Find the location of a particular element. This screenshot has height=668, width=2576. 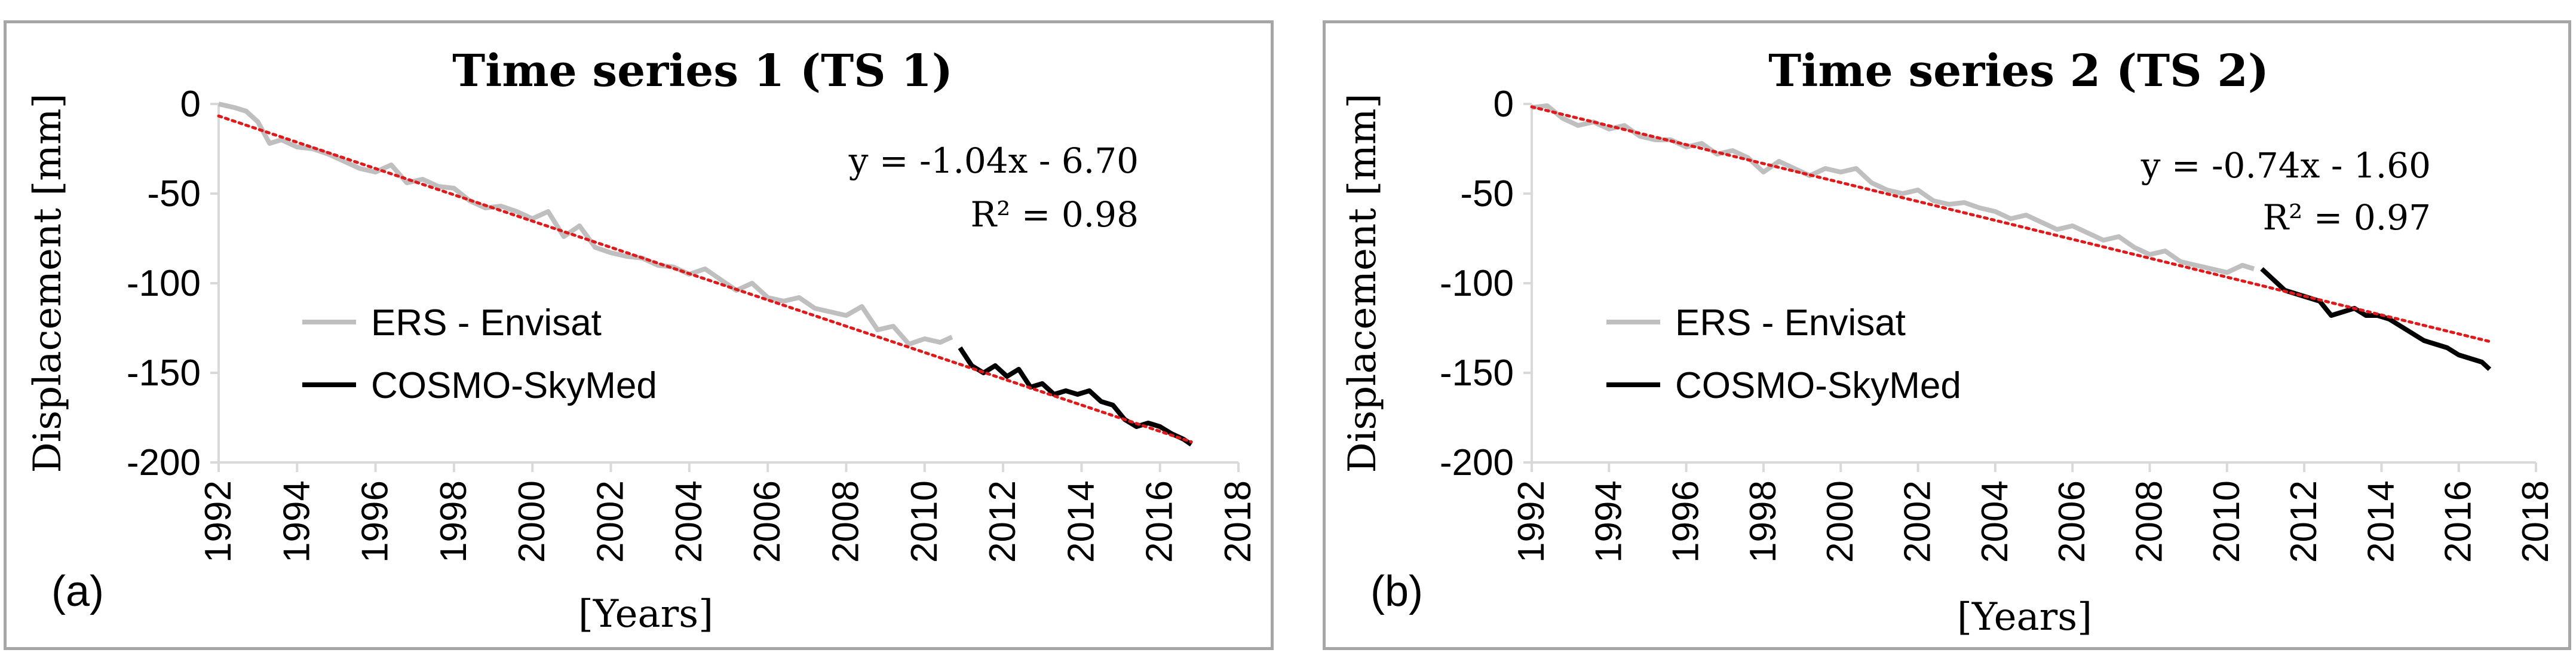

r-squared-label: R² = 0.97 is located at coordinates (2346, 217).